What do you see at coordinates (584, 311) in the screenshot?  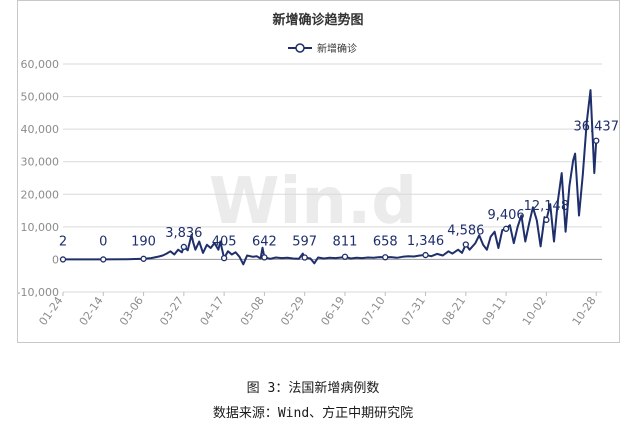 I see `x-tick-label: 10-28` at bounding box center [584, 311].